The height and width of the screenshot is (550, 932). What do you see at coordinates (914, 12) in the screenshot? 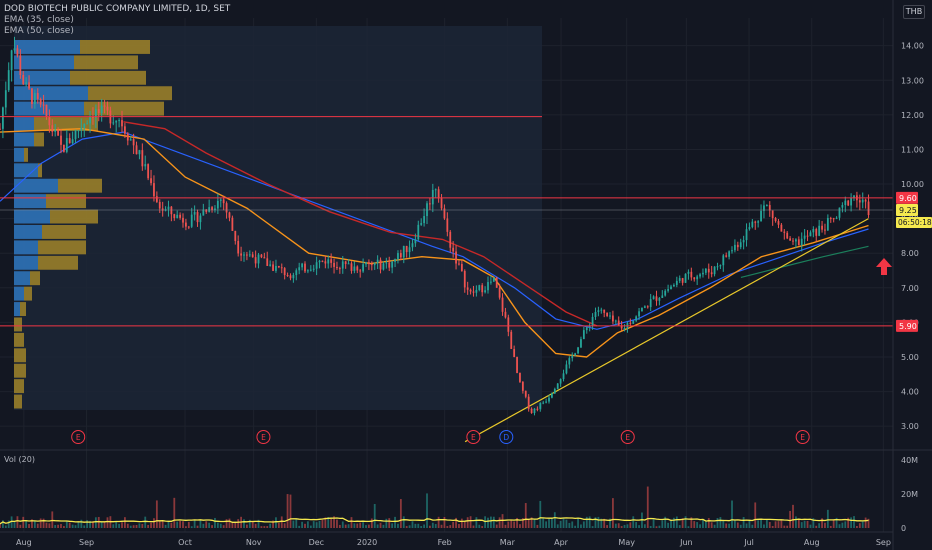
I see `currency-badge: THB` at bounding box center [914, 12].